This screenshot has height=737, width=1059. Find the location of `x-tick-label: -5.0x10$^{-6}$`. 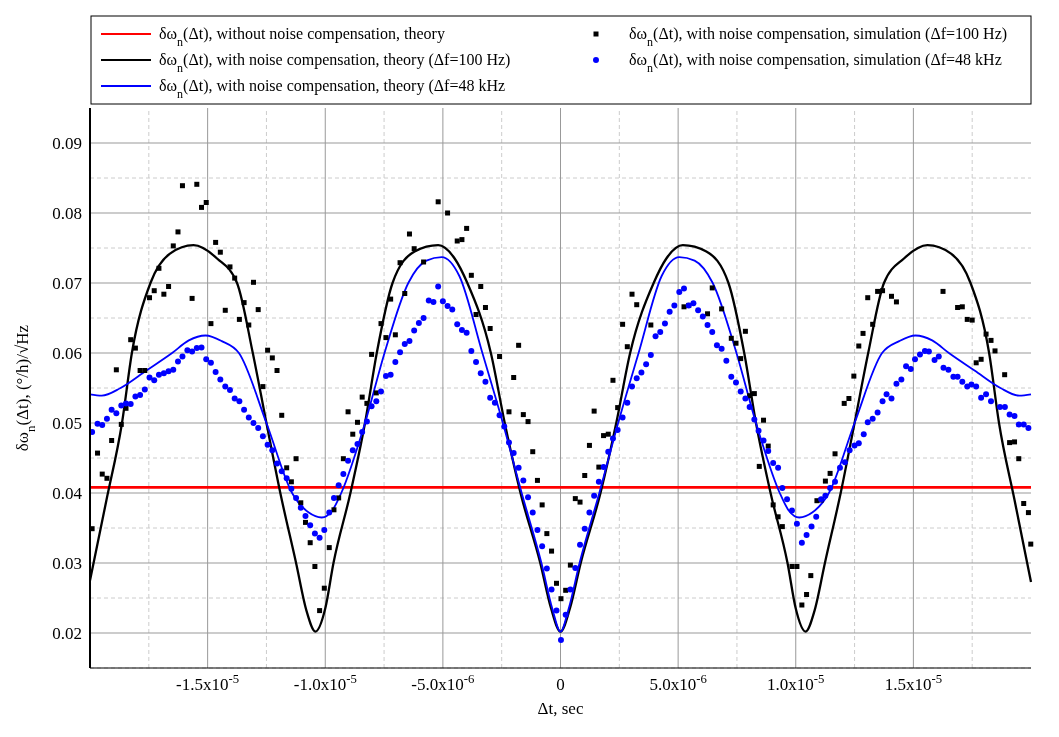

x-tick-label: -5.0x10$^{-6}$ is located at coordinates (443, 683).